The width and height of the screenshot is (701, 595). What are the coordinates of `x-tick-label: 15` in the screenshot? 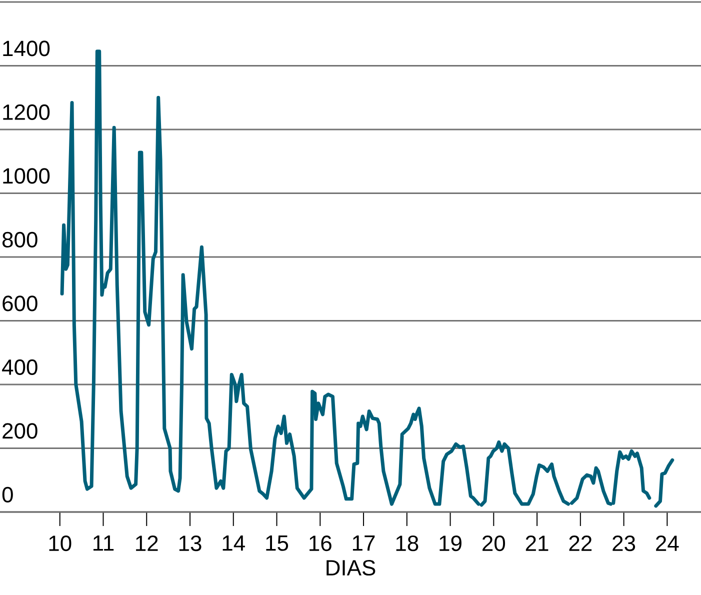 It's located at (277, 543).